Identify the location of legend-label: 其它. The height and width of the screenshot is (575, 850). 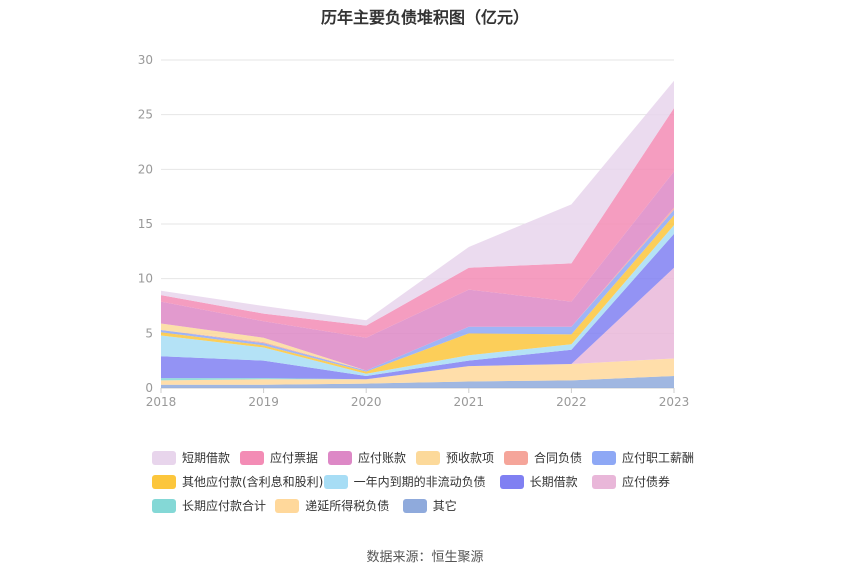
(444, 506).